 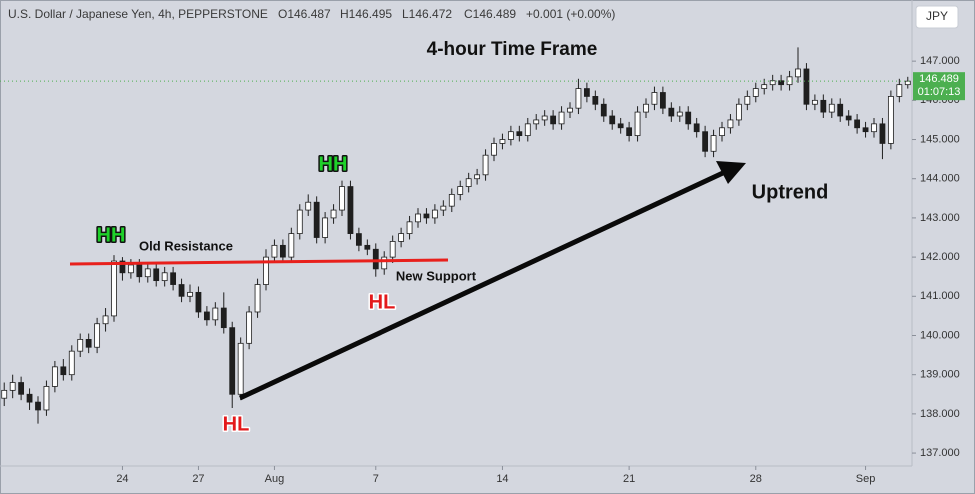 I want to click on x-tick-label: 7, so click(x=376, y=479).